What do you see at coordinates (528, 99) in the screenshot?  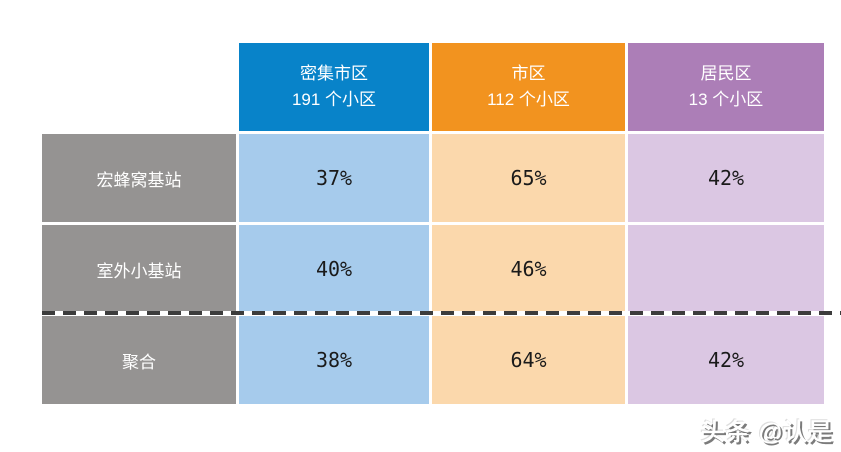 I see `column-subtitle: 112 个小区` at bounding box center [528, 99].